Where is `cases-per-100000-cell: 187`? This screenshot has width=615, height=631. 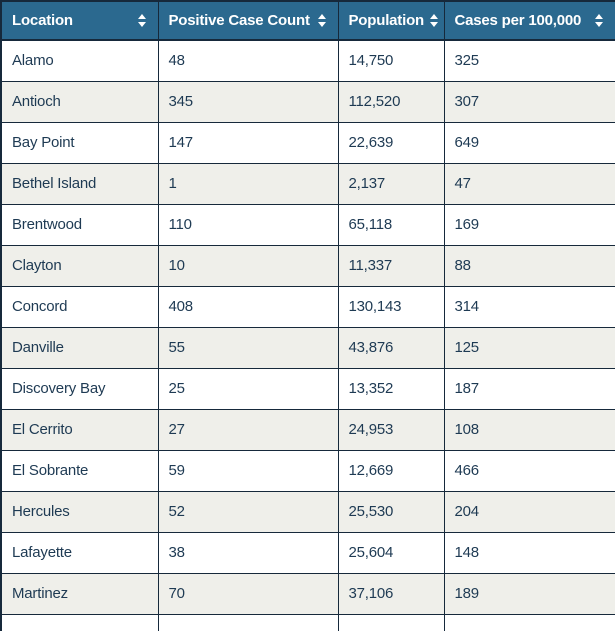 cases-per-100000-cell: 187 is located at coordinates (529, 388).